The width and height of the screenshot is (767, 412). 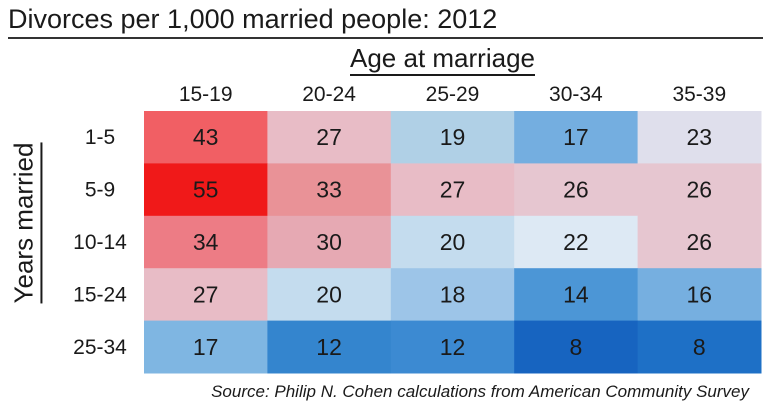 I want to click on cell-value-label: 33, so click(x=329, y=190).